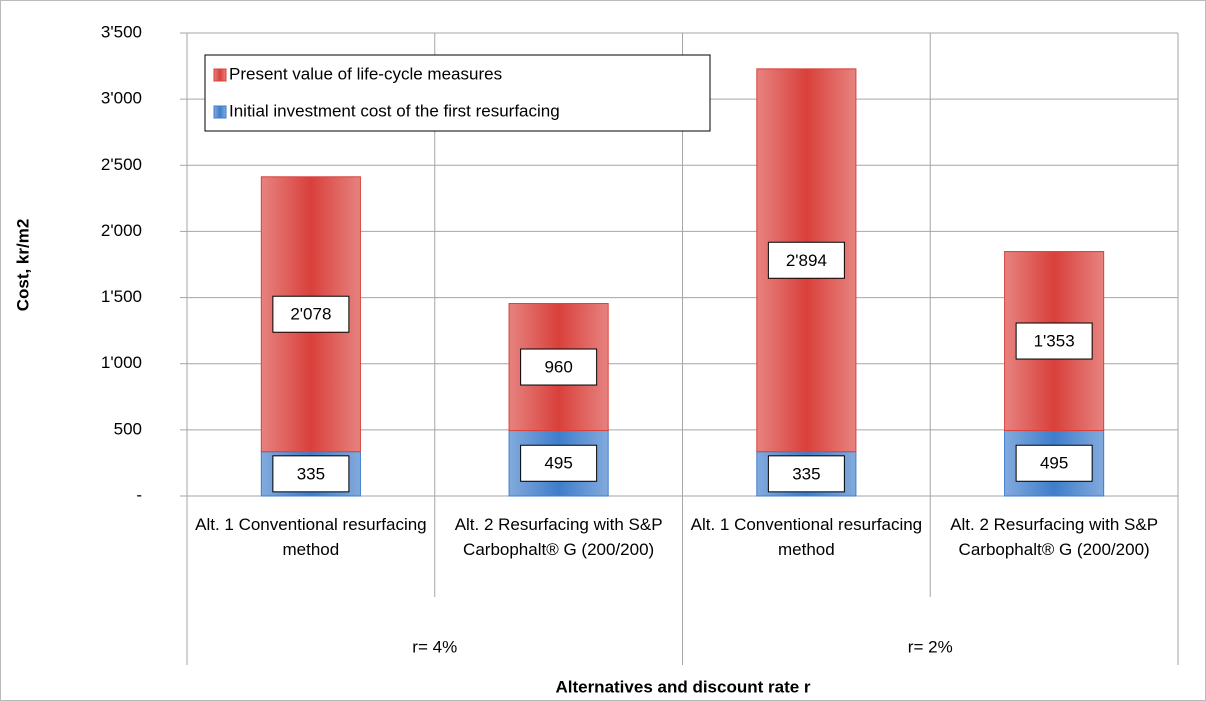 This screenshot has width=1206, height=701. I want to click on data-label: 2'078, so click(310, 314).